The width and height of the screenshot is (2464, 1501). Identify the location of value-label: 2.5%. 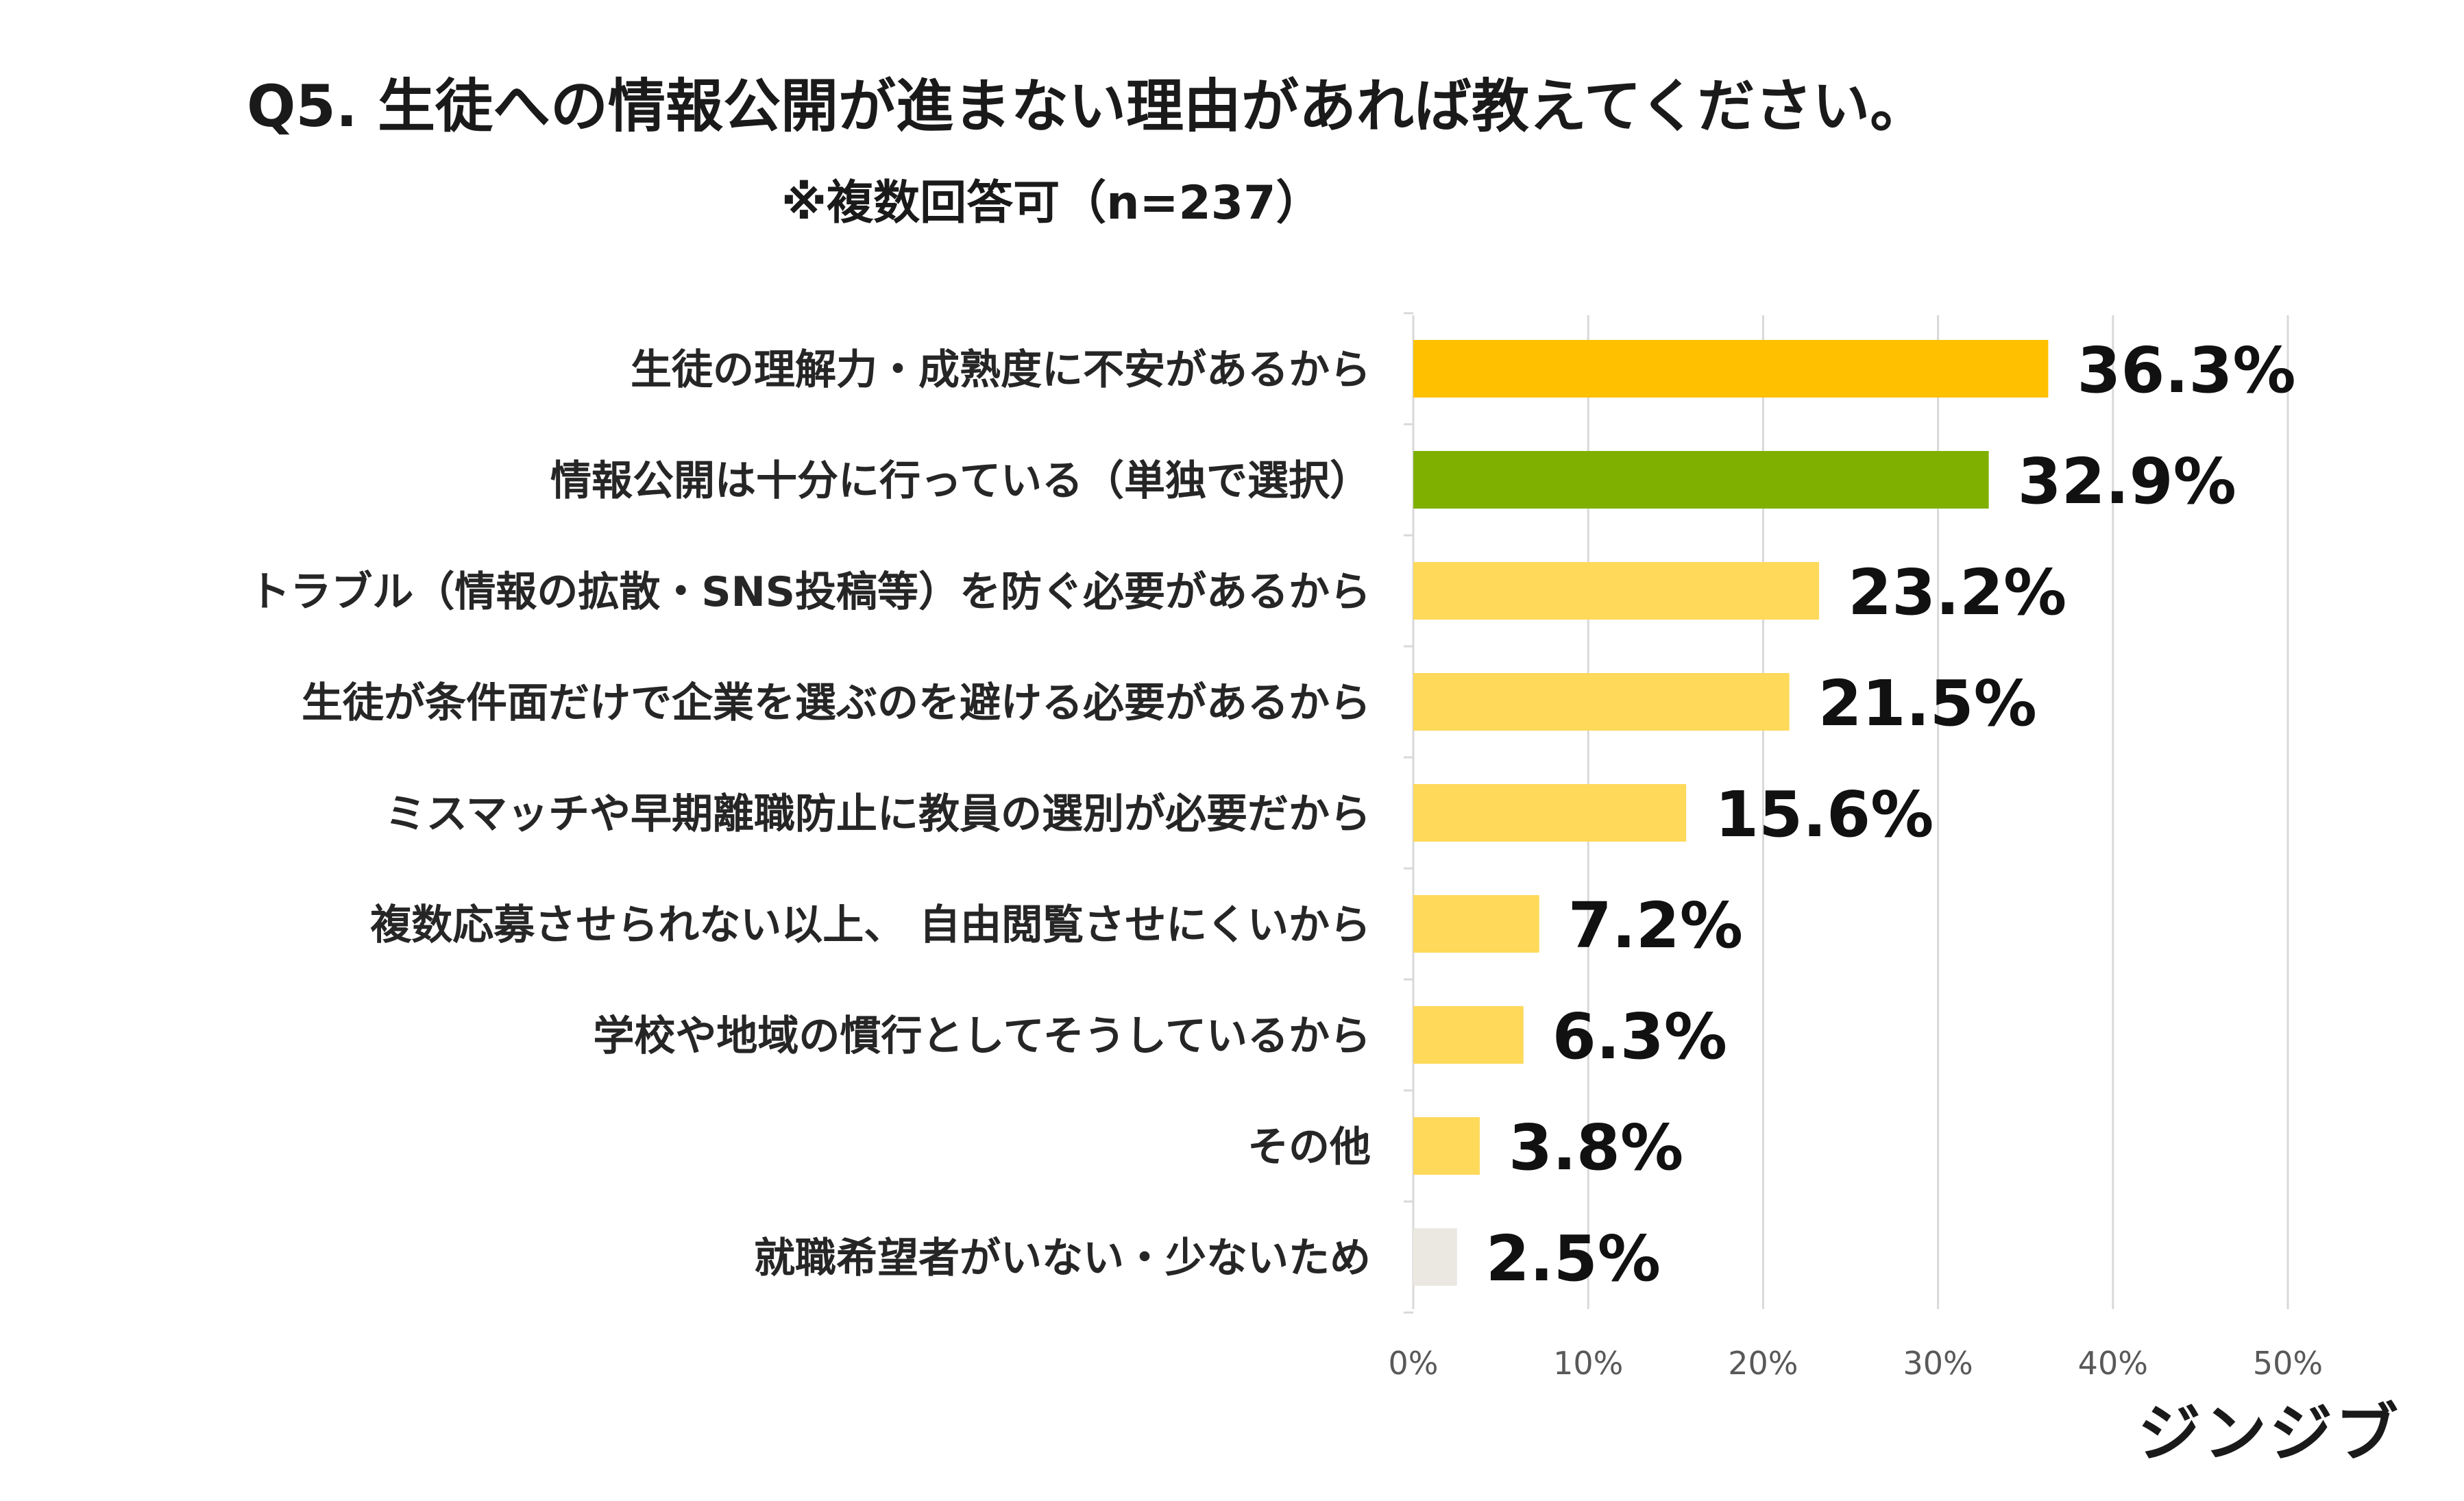
(1573, 1258).